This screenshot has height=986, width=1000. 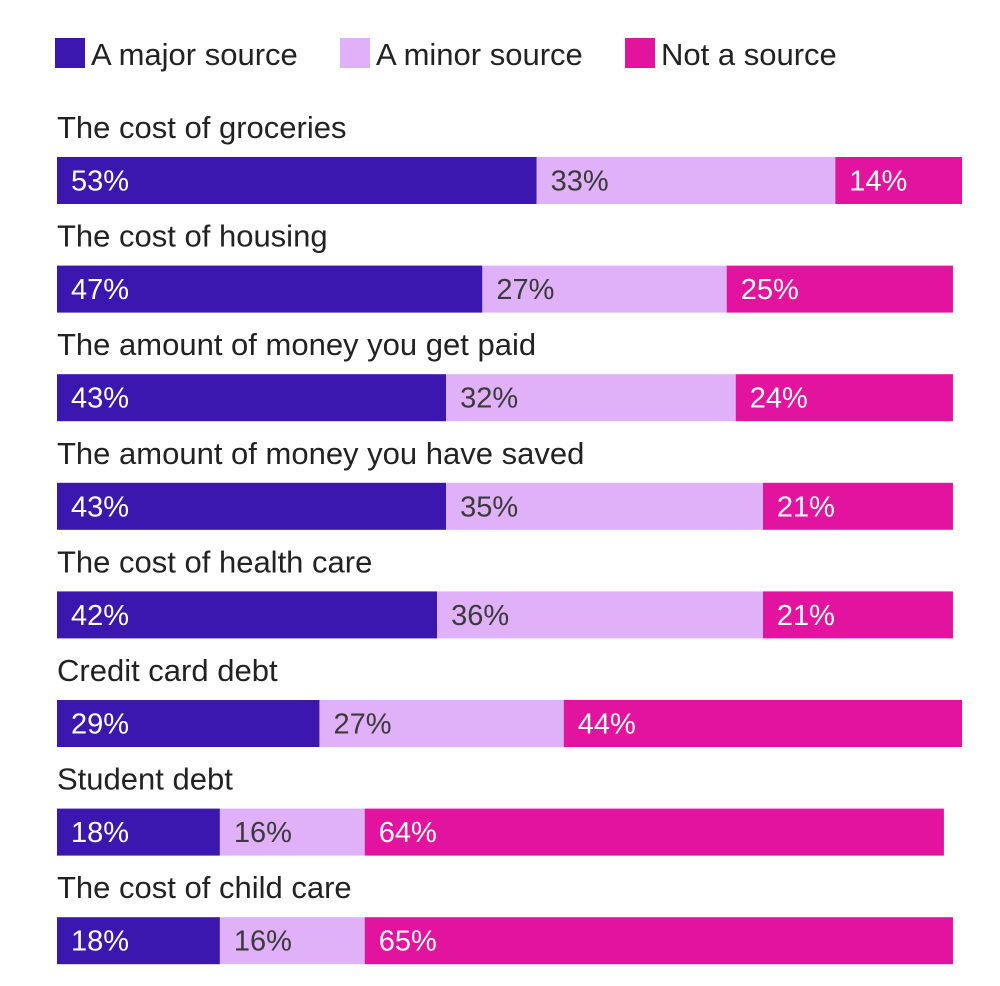 What do you see at coordinates (320, 453) in the screenshot?
I see `category-label: The amount of money you have saved` at bounding box center [320, 453].